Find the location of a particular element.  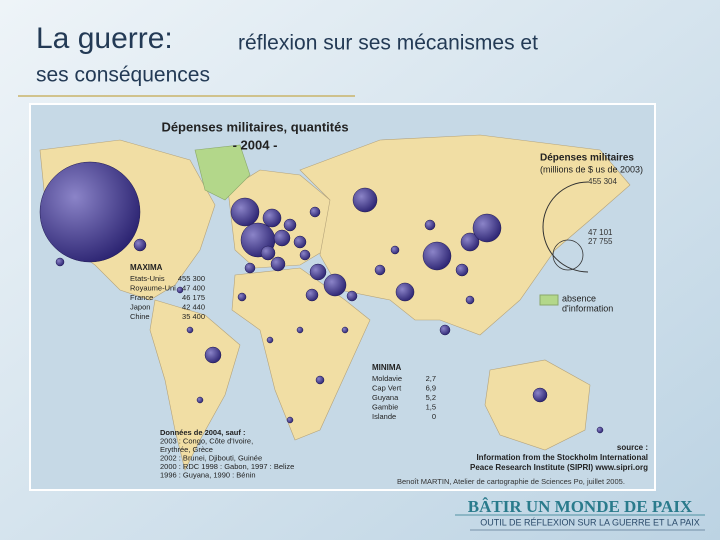

legend-arc-large is located at coordinates (565, 227).